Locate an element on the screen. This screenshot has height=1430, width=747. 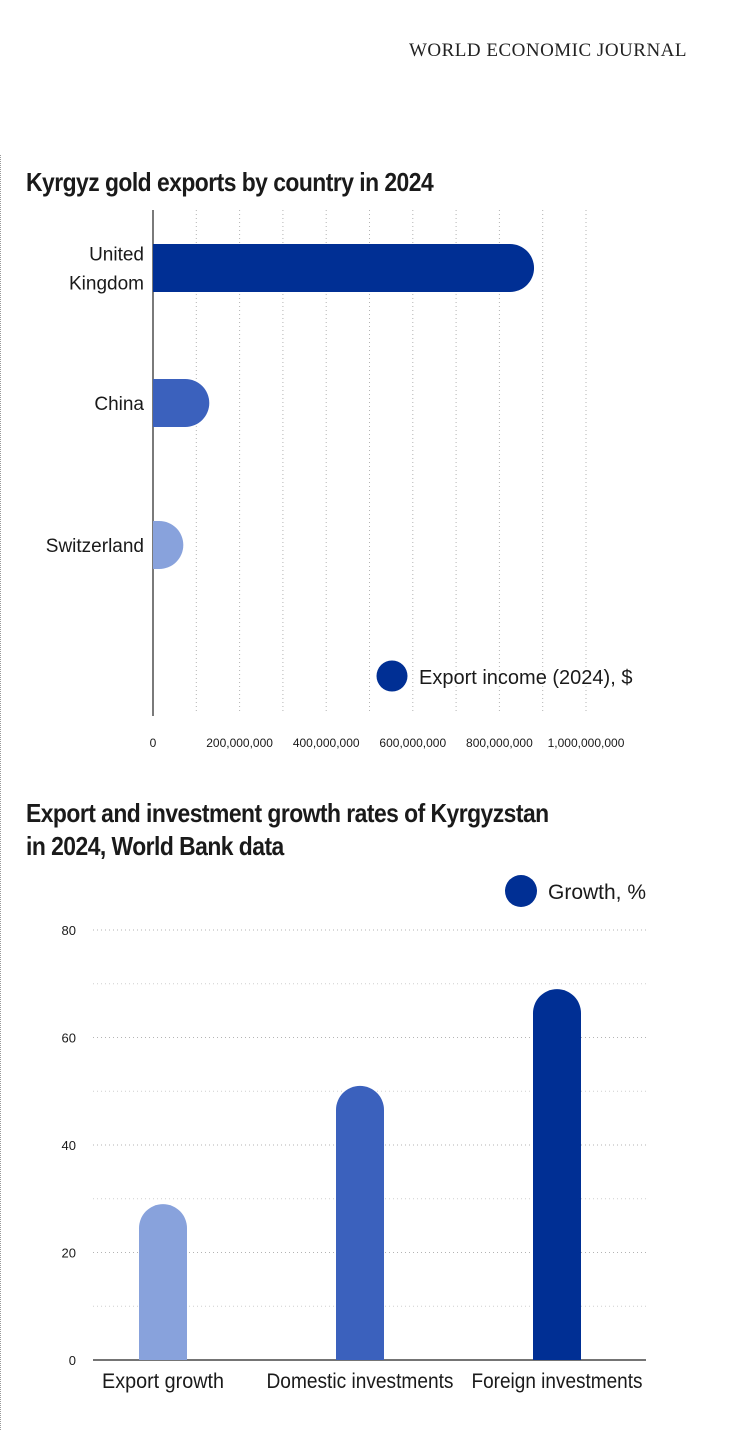
chart1-category-label-1: China is located at coordinates (119, 404).